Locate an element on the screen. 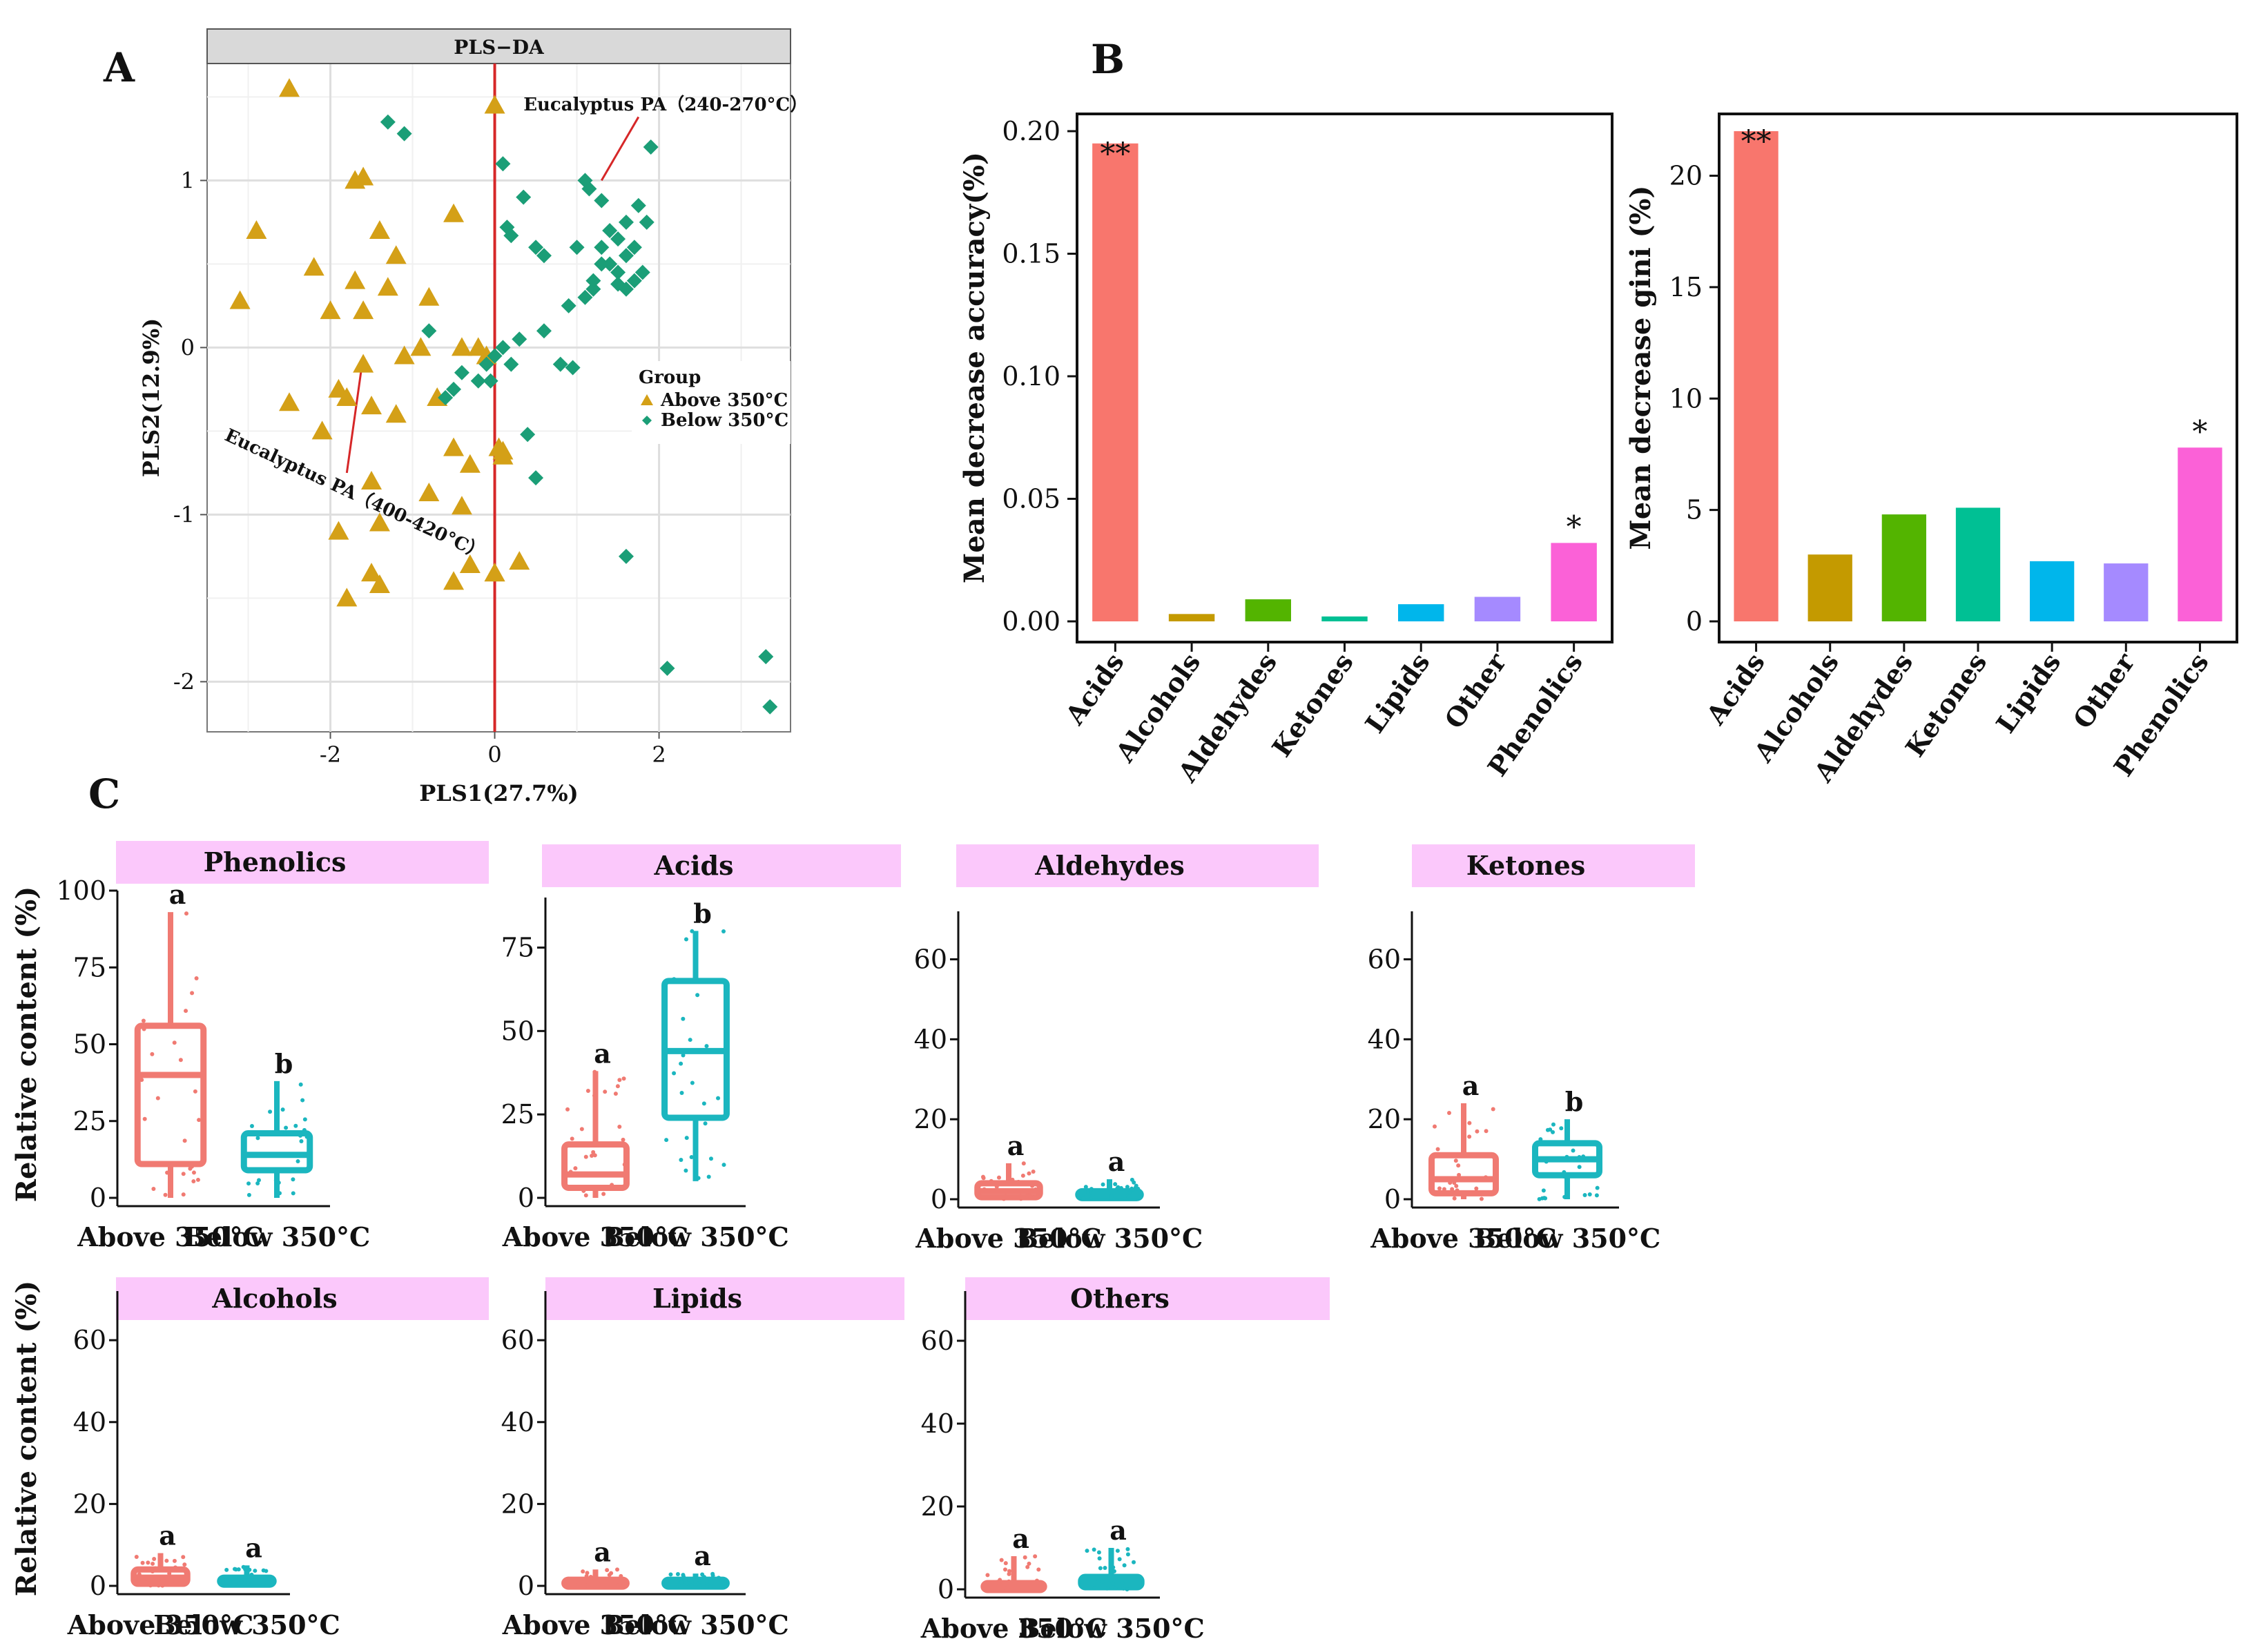  legend-entry: Above 350°C is located at coordinates (724, 400).